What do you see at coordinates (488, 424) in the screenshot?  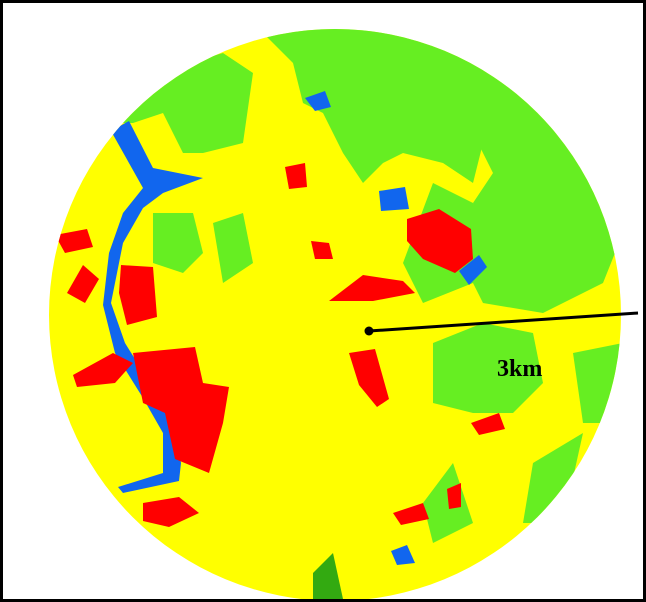 I see `built-up-right-small` at bounding box center [488, 424].